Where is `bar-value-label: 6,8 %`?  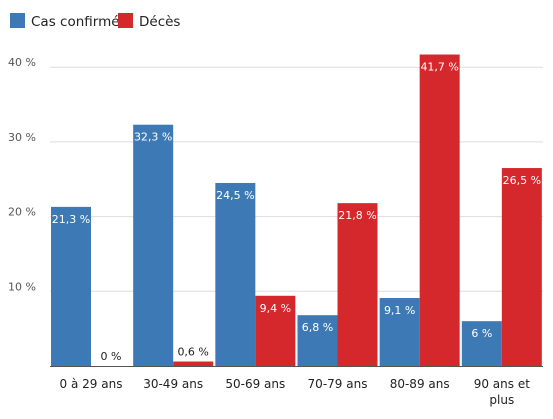 bar-value-label: 6,8 % is located at coordinates (317, 327).